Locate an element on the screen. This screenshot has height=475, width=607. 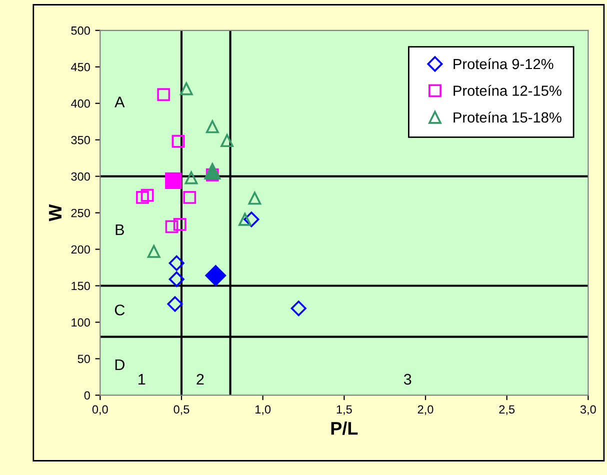
y-tick-label: 300 is located at coordinates (80, 176).